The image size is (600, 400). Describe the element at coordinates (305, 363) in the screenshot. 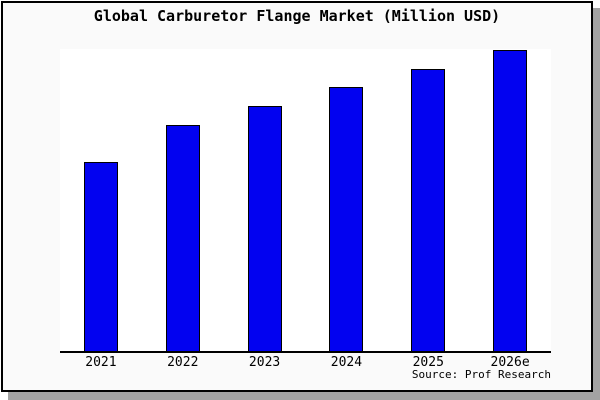

I see `x-axis-labels: 2021 2022 2023 2024 2025 2026e` at that location.